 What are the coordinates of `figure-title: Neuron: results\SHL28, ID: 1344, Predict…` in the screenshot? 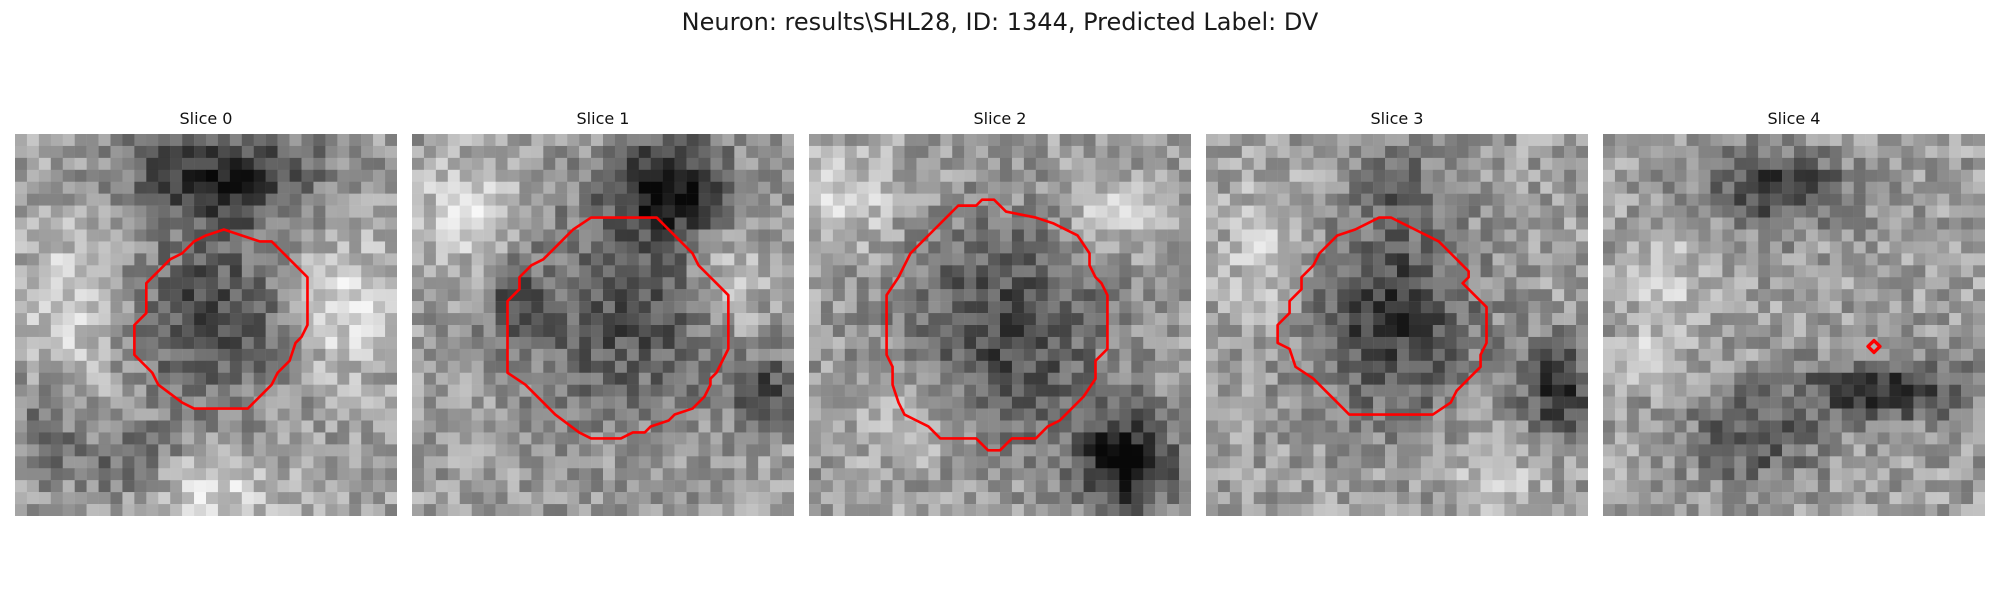 It's located at (1000, 22).